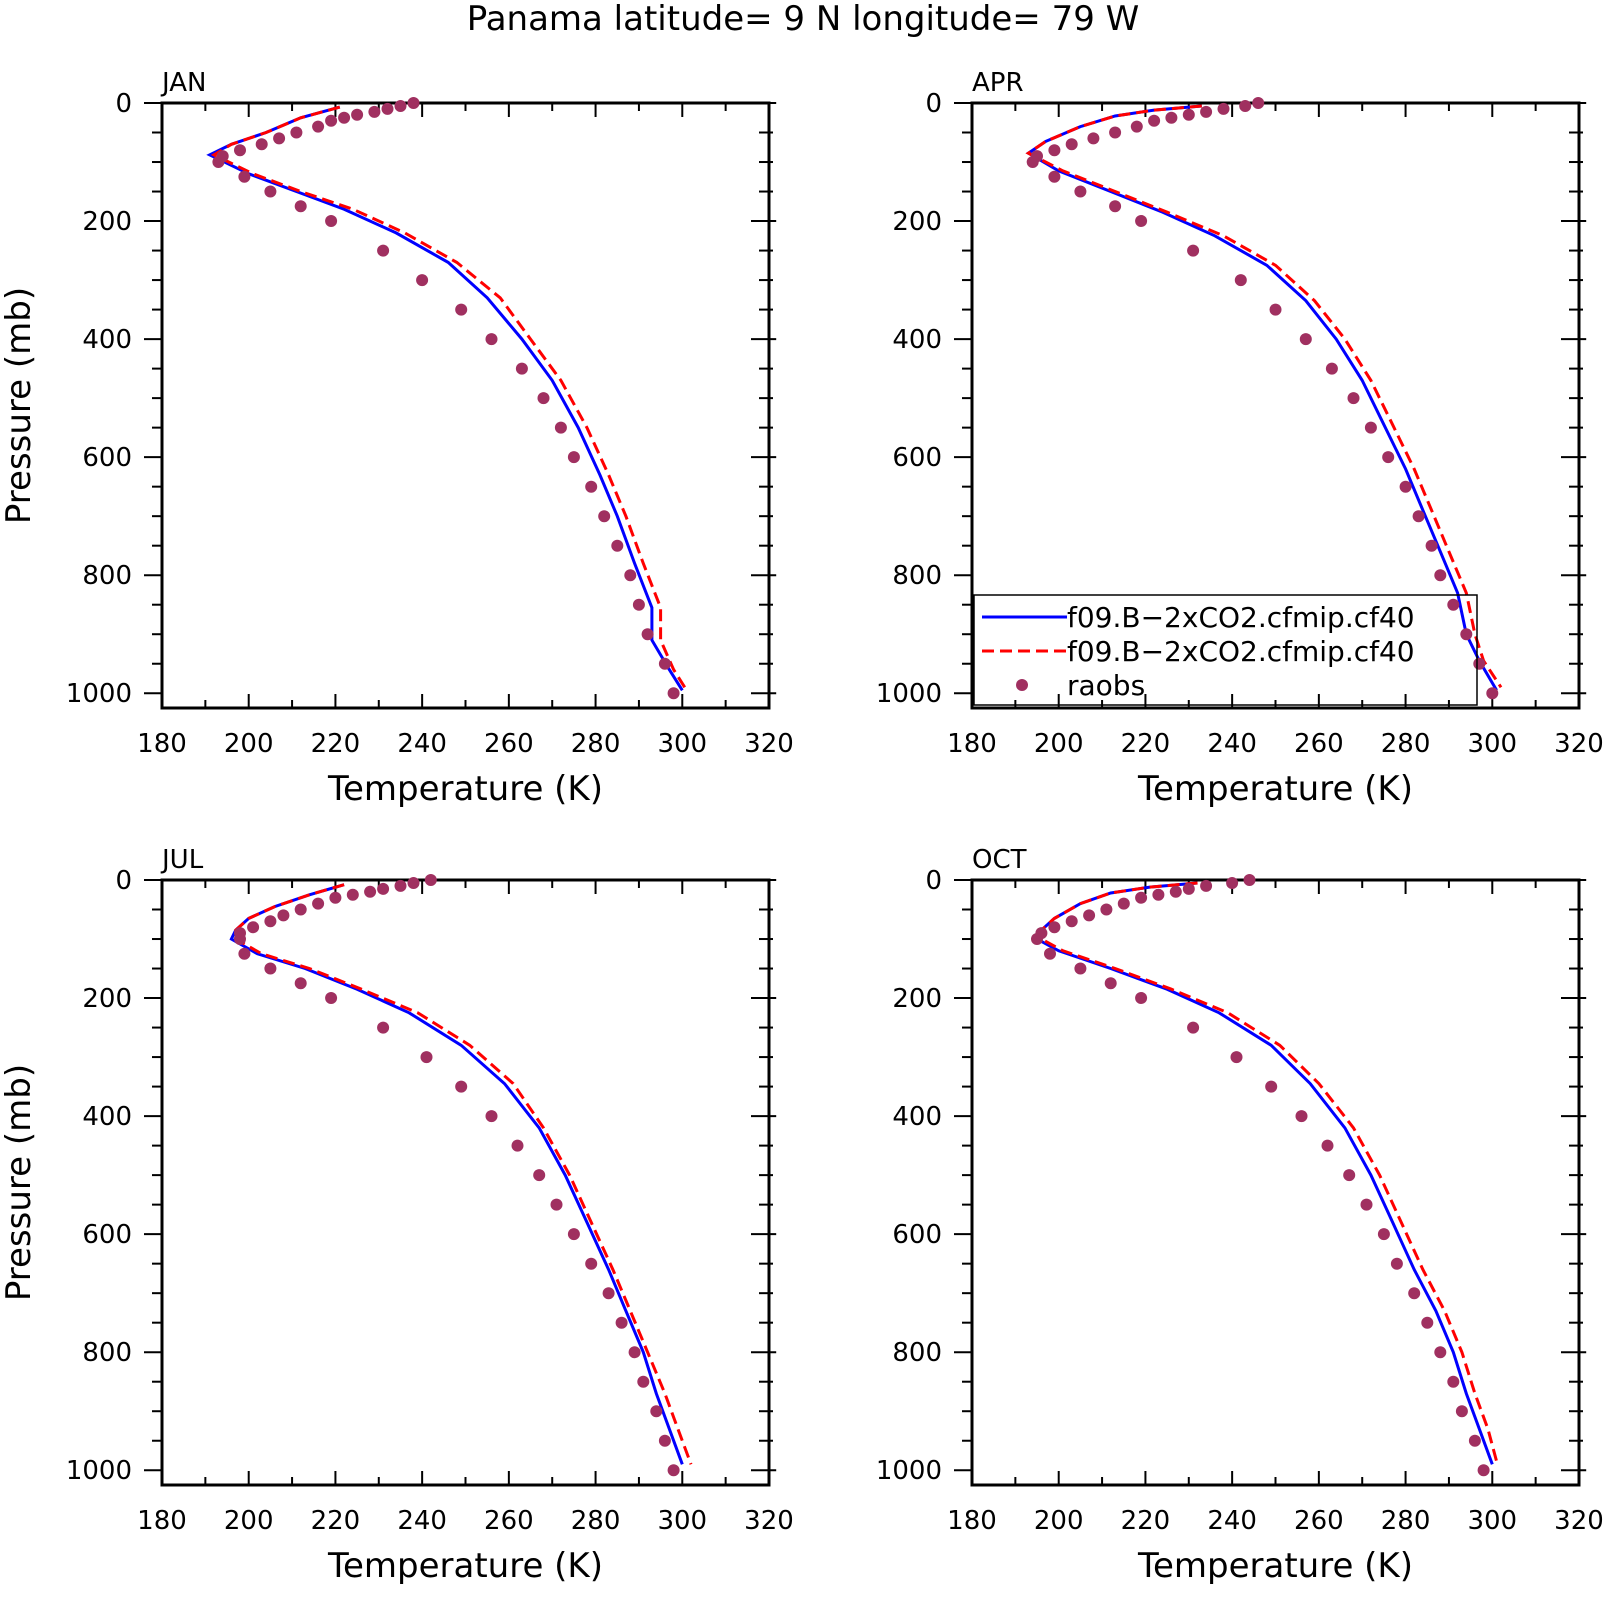 The height and width of the screenshot is (1600, 1606). I want to click on y-tick-label: 800, so click(107, 576).